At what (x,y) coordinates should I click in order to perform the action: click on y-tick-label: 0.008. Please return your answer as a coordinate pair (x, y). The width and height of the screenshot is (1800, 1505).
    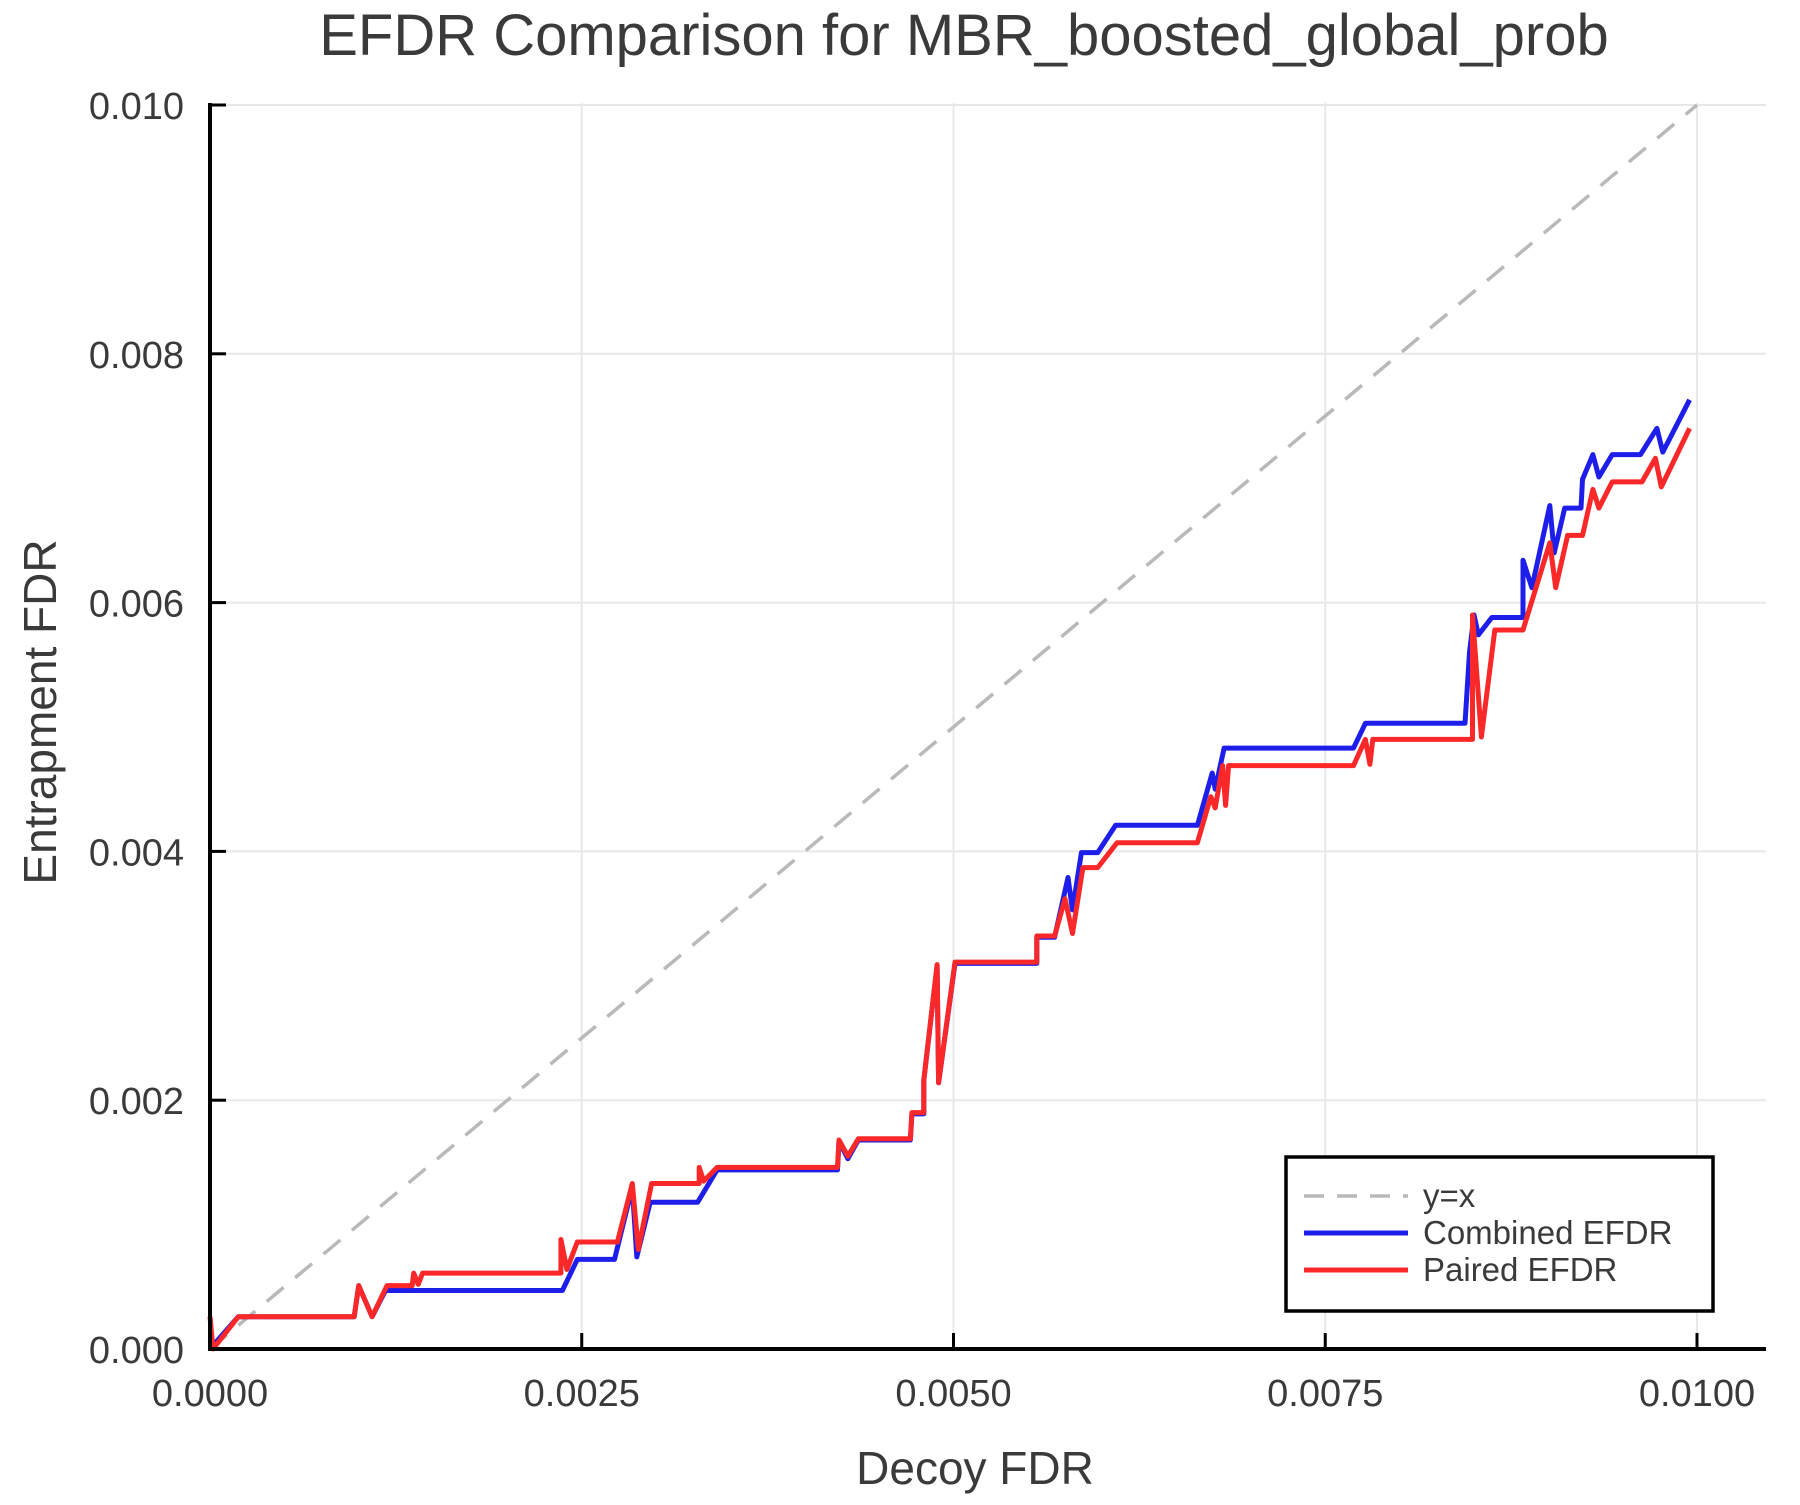
    Looking at the image, I should click on (136, 356).